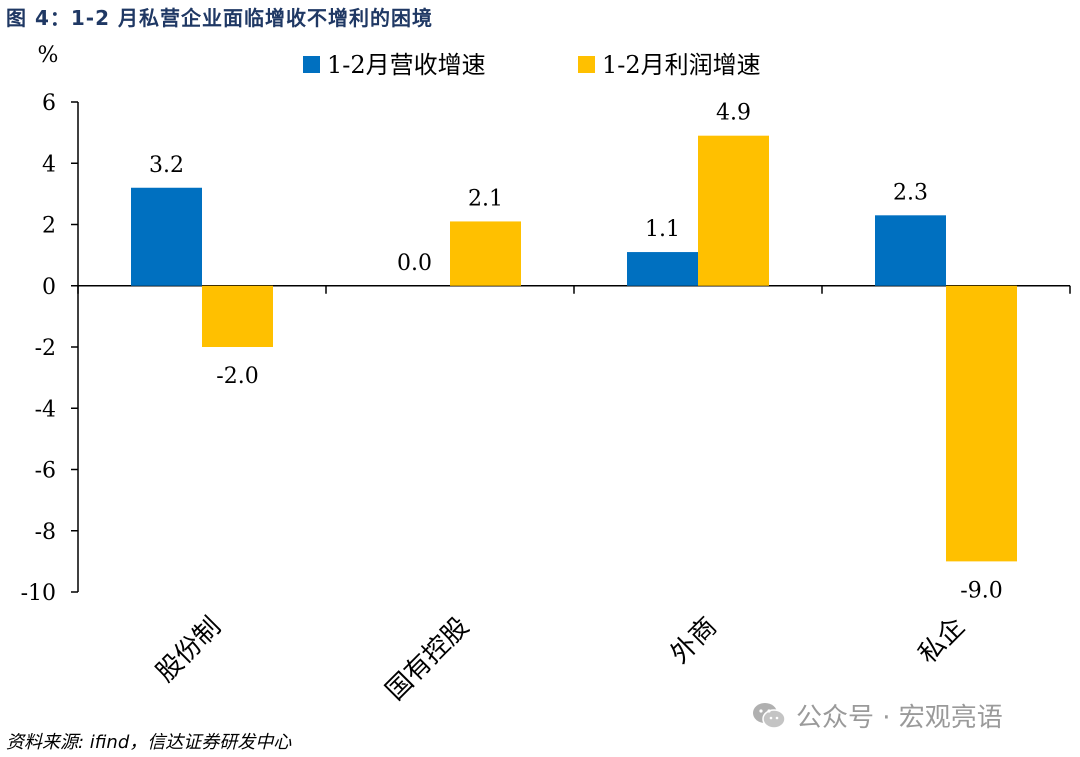 Image resolution: width=1080 pixels, height=757 pixels. What do you see at coordinates (942, 641) in the screenshot?
I see `x-category-label: 私企` at bounding box center [942, 641].